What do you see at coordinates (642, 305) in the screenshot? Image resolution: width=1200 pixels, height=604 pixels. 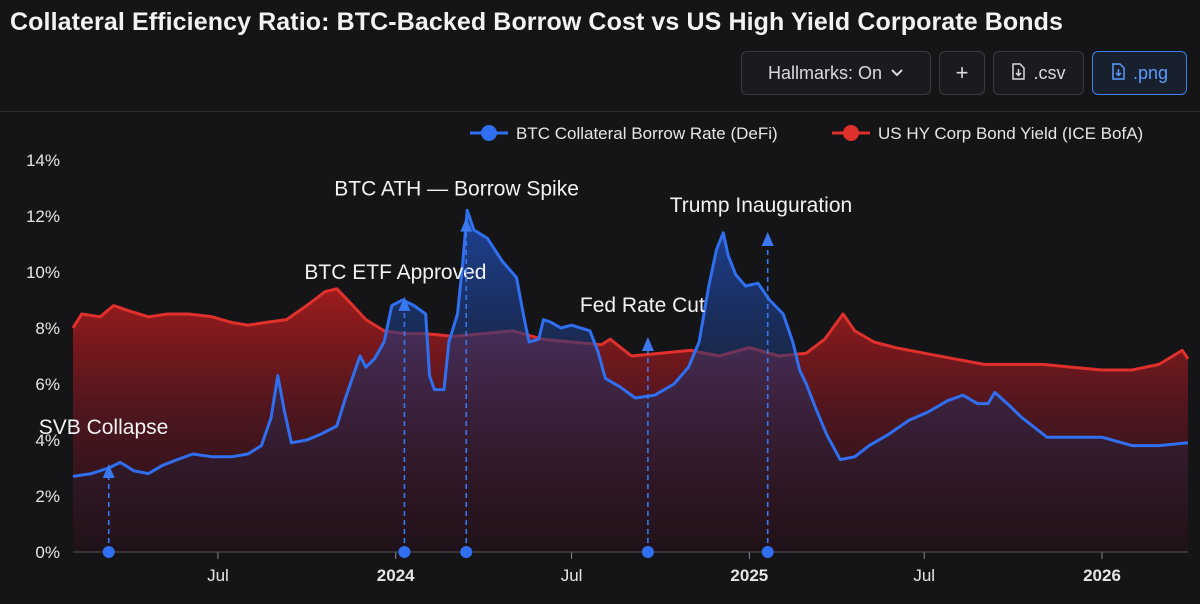 I see `annotation-label: Fed Rate Cut` at bounding box center [642, 305].